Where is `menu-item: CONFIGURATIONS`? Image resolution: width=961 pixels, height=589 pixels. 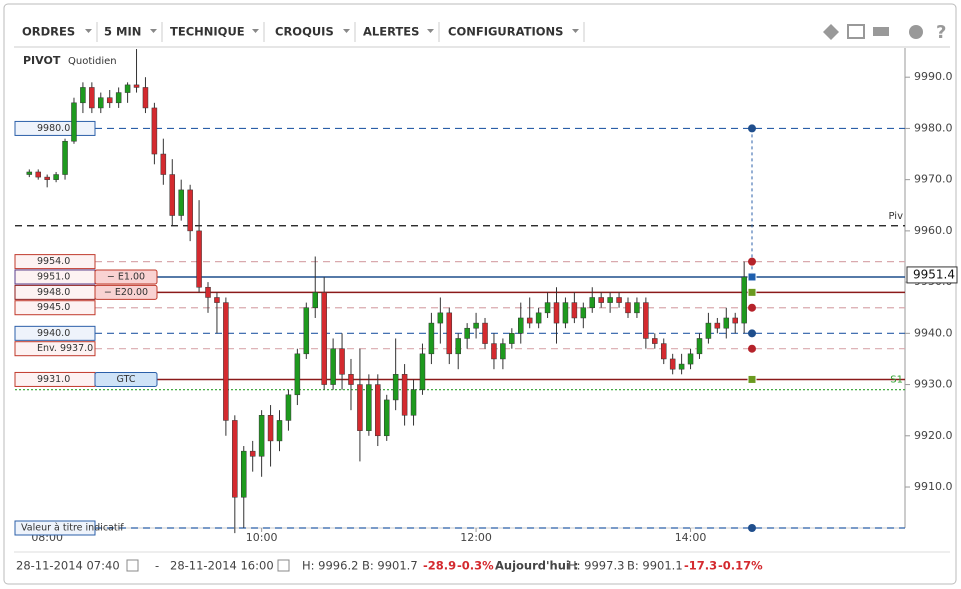
menu-item: CONFIGURATIONS is located at coordinates (505, 32).